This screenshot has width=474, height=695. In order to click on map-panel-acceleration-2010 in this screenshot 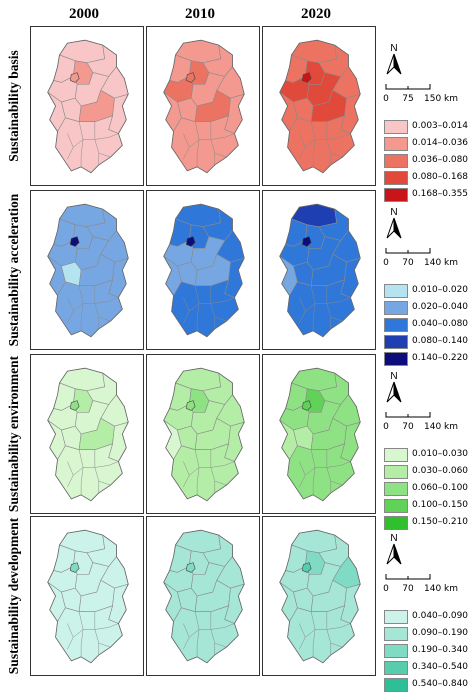, I will do `click(203, 270)`.